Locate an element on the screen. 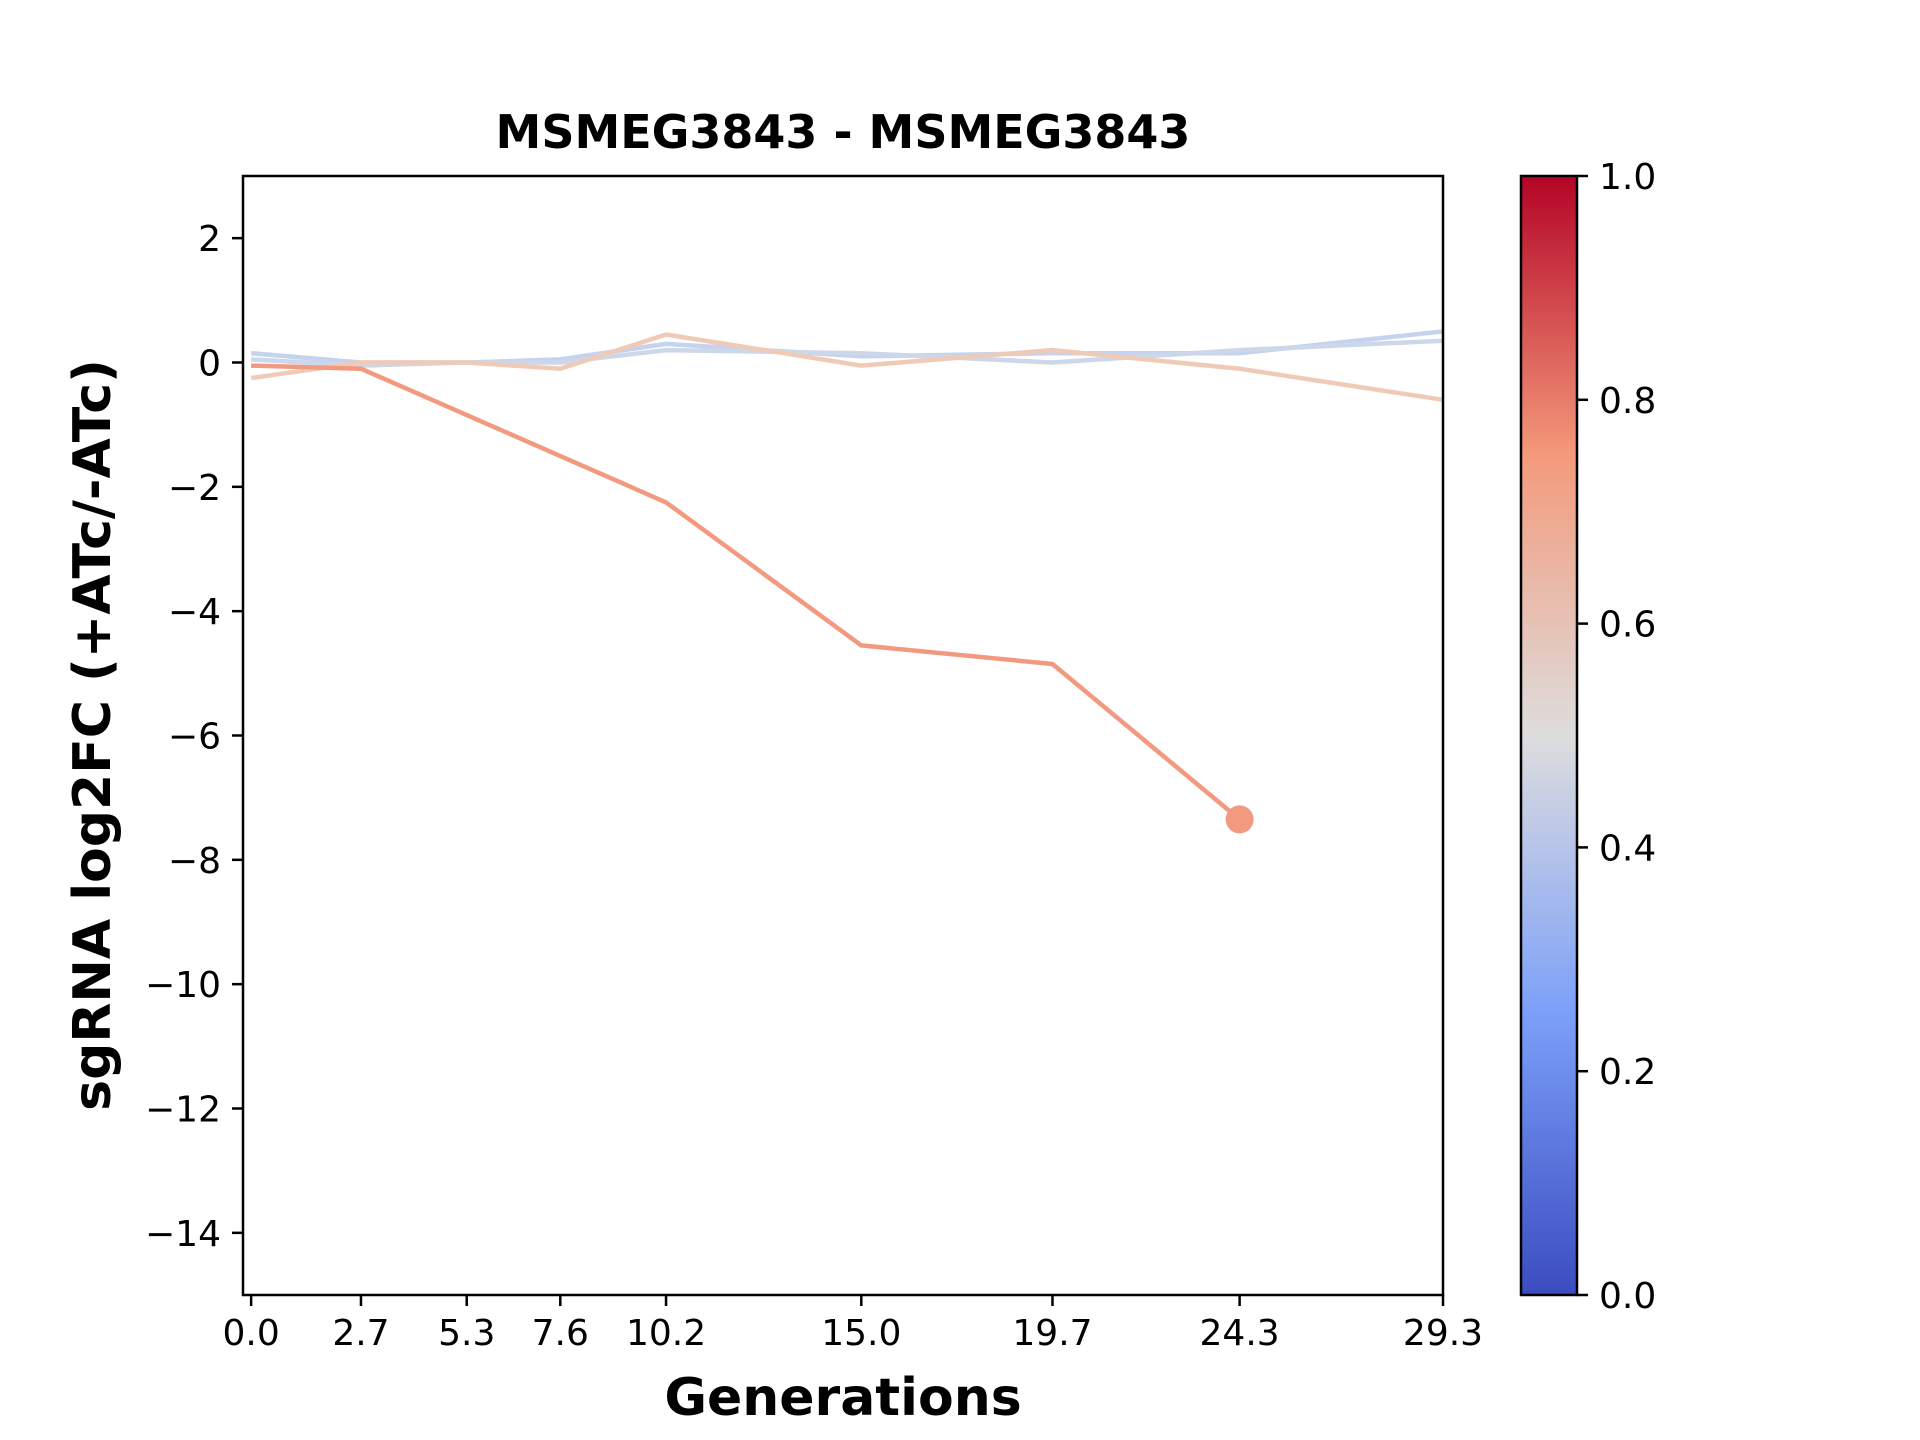  y-axis-label: sgRNA log2FC (+ATc/-ATc) is located at coordinates (93, 735).